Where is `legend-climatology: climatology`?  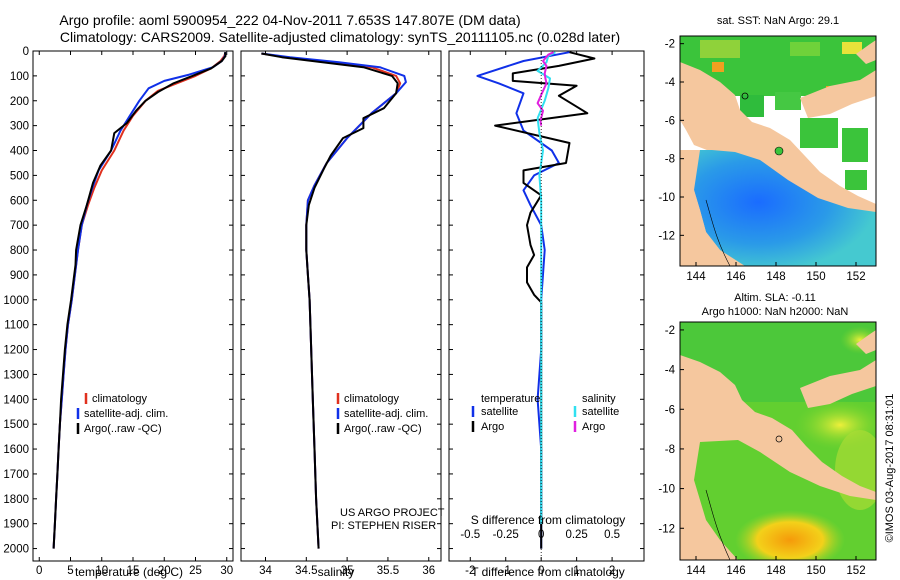
legend-climatology: climatology is located at coordinates (372, 399).